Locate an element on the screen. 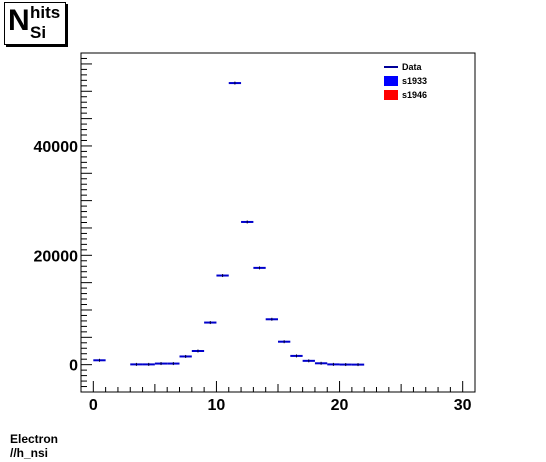 The image size is (546, 462). x-axis-ticks: 0 10 20 30 is located at coordinates (280, 397).